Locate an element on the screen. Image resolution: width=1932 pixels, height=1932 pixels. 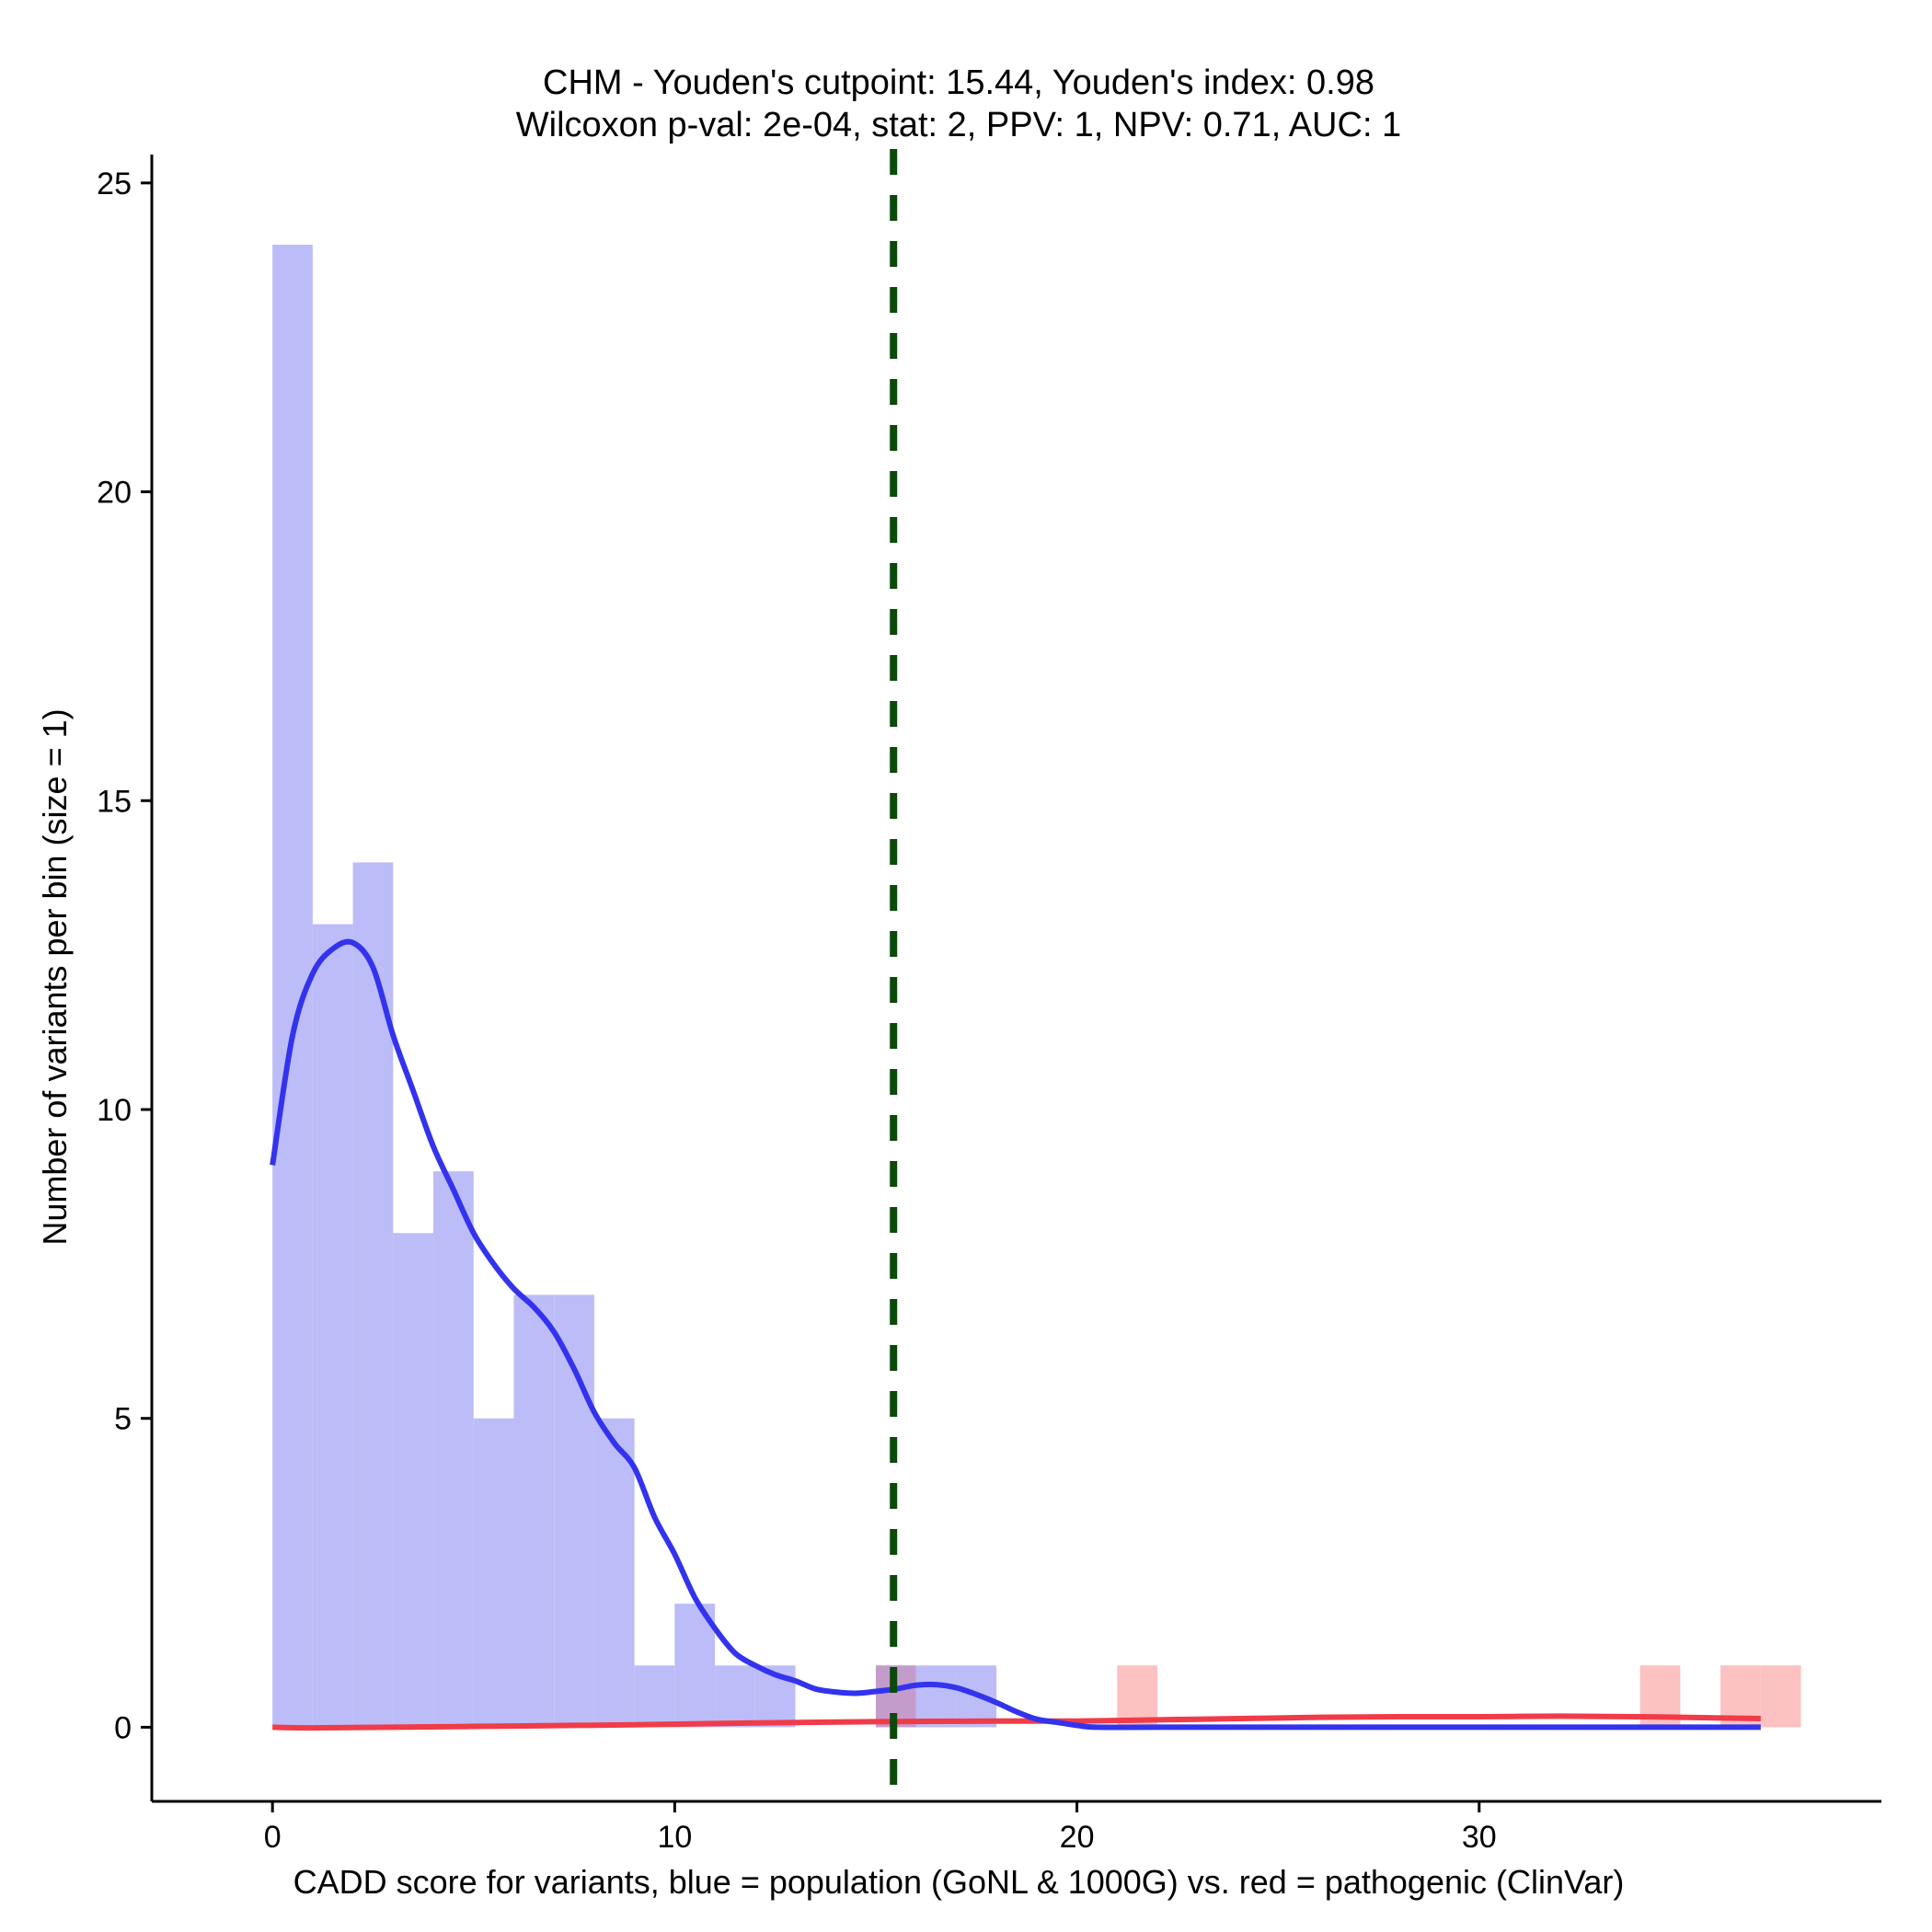
y-tick-label: 20 is located at coordinates (114, 493).